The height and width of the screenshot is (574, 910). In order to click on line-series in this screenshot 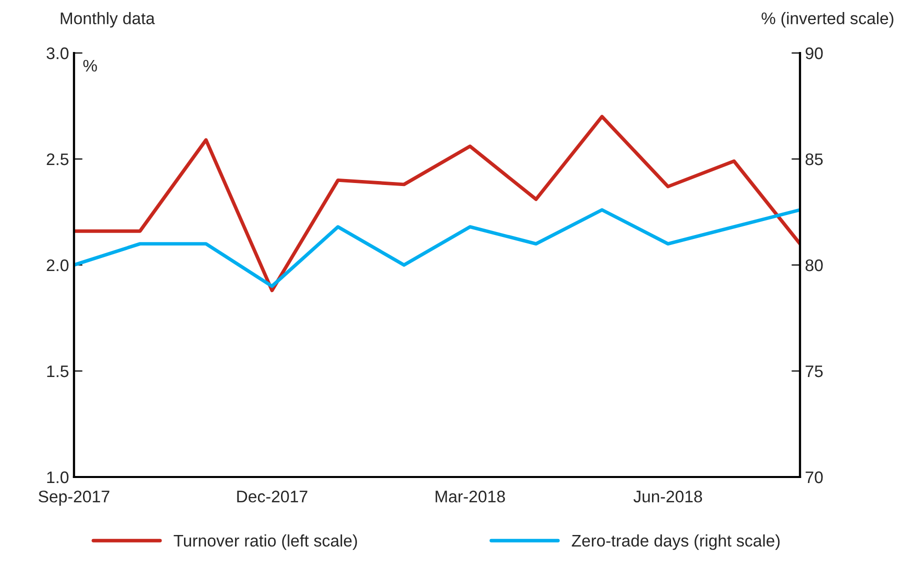, I will do `click(437, 248)`.